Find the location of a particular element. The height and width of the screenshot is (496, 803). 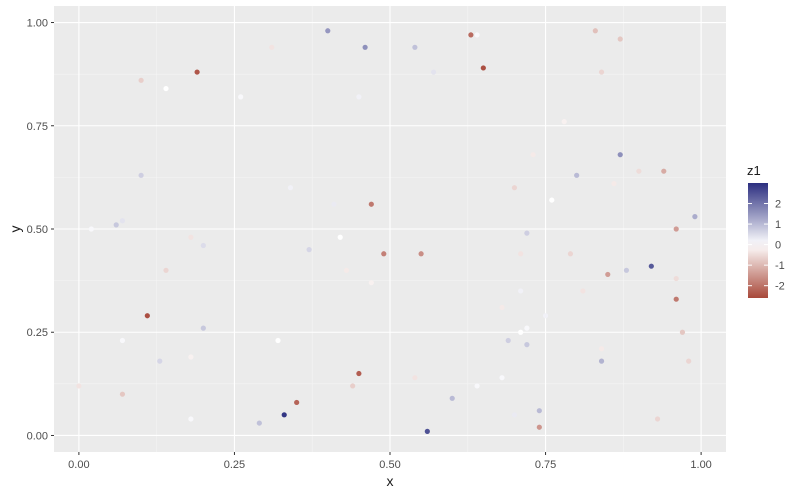

y-axis-ticks: 0.00 0.25 0.50 0.75 1.00 is located at coordinates (40, 230).